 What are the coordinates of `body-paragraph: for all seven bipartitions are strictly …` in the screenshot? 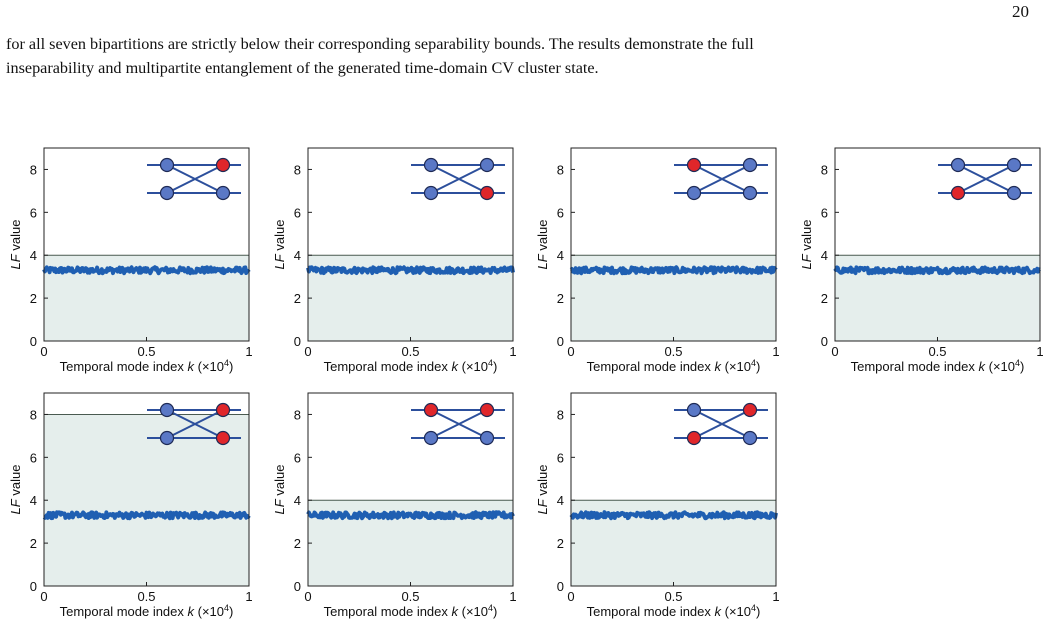 It's located at (521, 56).